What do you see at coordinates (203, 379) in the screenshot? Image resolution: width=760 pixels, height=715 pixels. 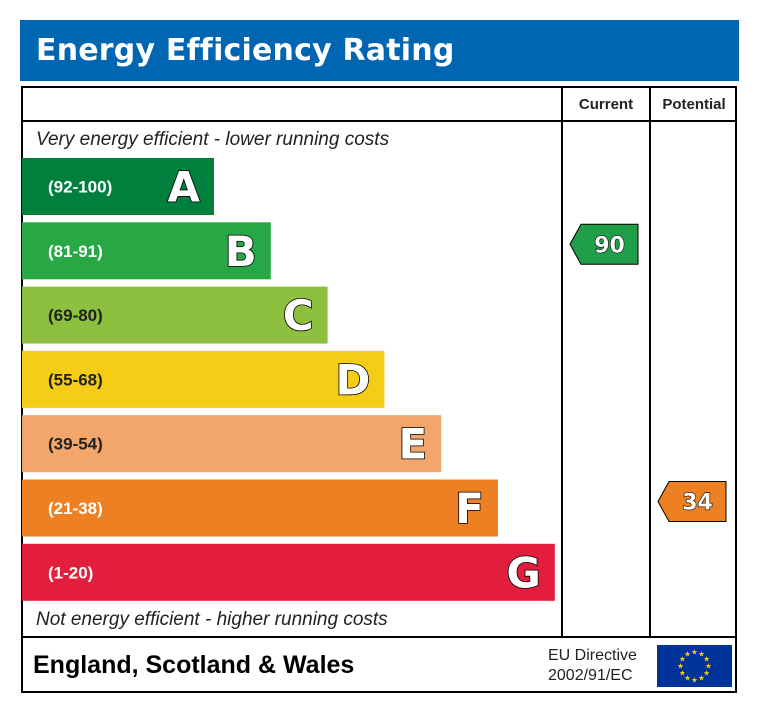 I see `band-bar-d` at bounding box center [203, 379].